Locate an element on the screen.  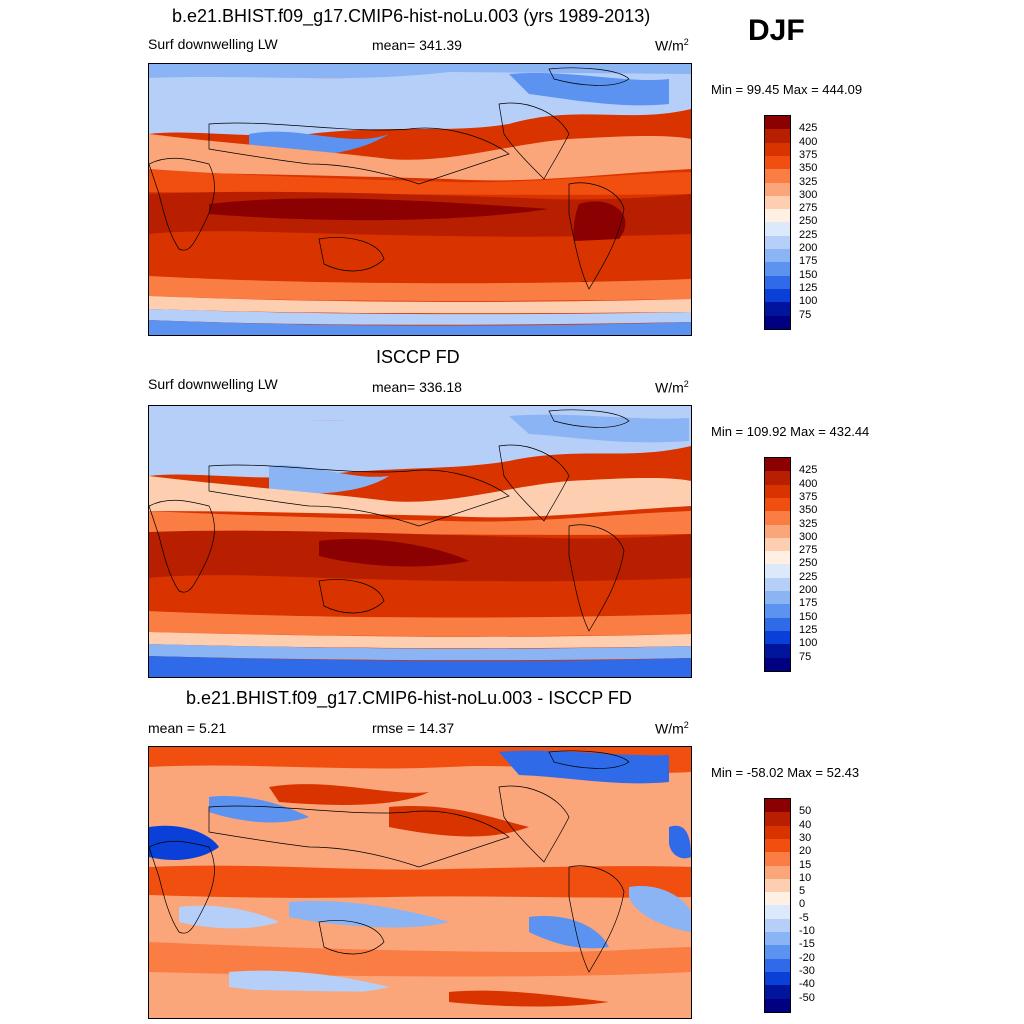
panel-1-variable-label: Surf downwelling LW is located at coordinates (213, 44).